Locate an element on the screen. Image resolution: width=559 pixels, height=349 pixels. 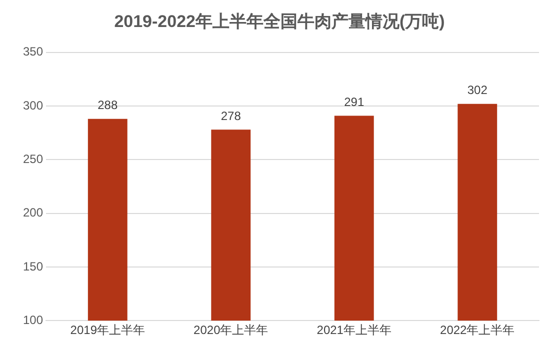
chart-title: 2019-2022年上半年全国牛肉产量情况(万吨) is located at coordinates (279, 21).